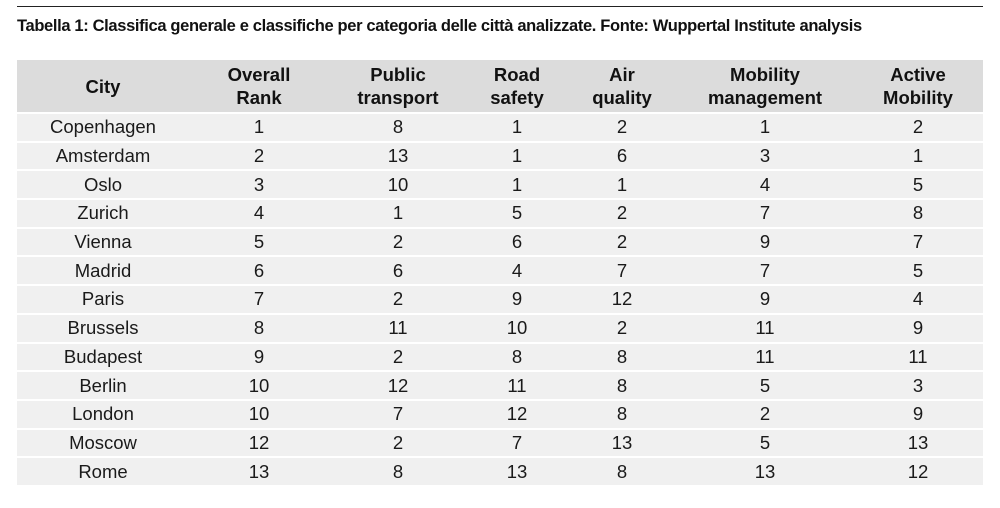  I want to click on cell-overall-rank: 3, so click(259, 185).